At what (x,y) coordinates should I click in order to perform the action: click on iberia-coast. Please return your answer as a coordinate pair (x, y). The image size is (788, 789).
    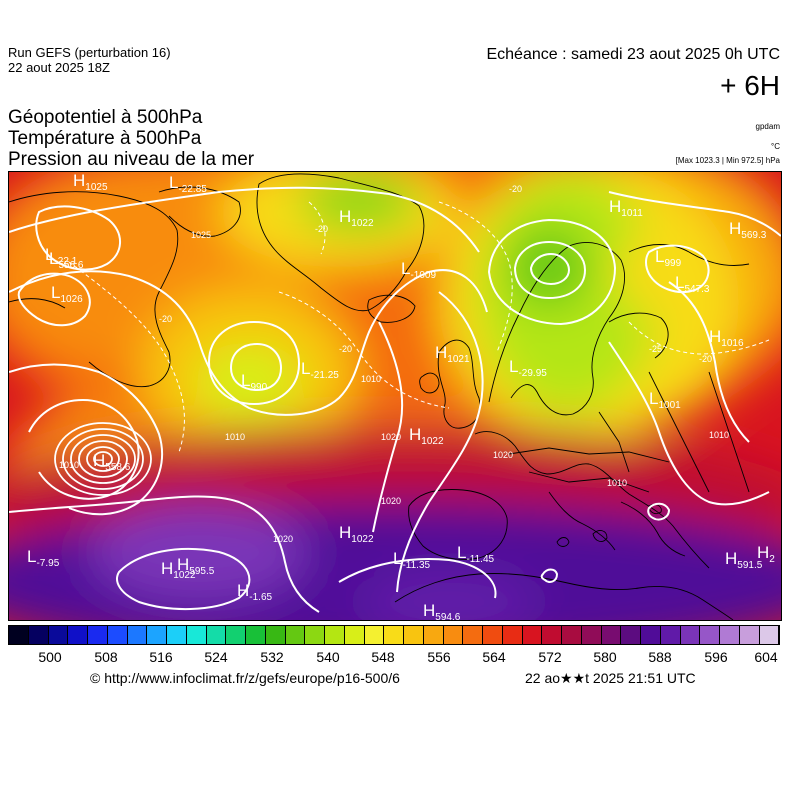
    Looking at the image, I should click on (458, 524).